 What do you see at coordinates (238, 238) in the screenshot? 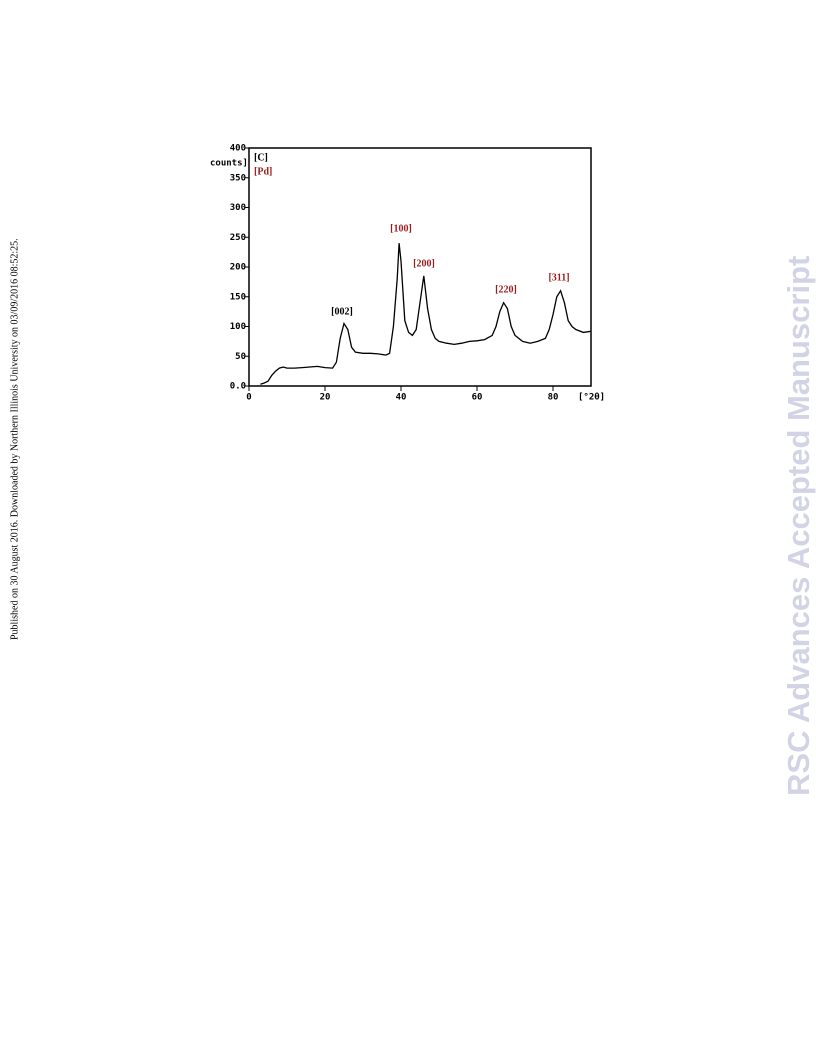
I see `y-tick-label: 250` at bounding box center [238, 238].